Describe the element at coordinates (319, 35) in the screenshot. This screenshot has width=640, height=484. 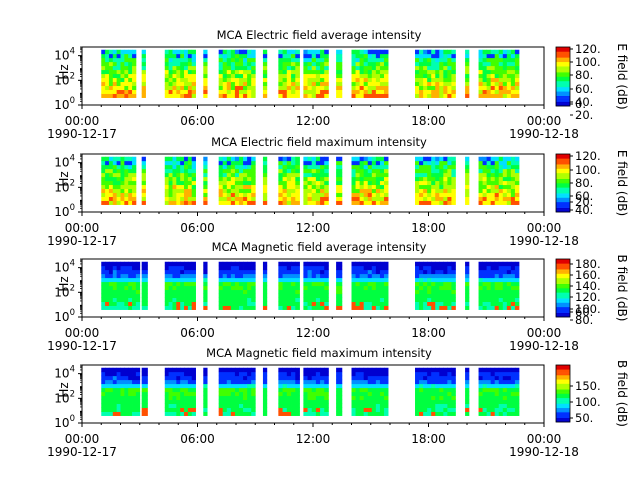
I see `chart-title: MCA Electric field average intensity` at that location.